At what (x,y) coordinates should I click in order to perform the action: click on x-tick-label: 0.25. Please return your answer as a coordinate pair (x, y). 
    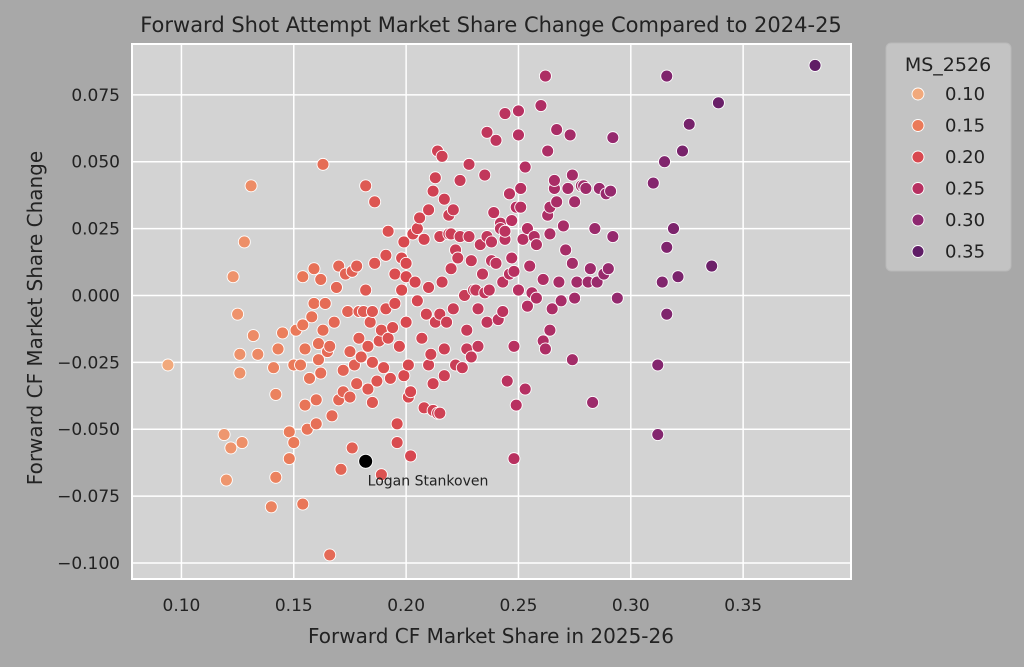
    Looking at the image, I should click on (519, 606).